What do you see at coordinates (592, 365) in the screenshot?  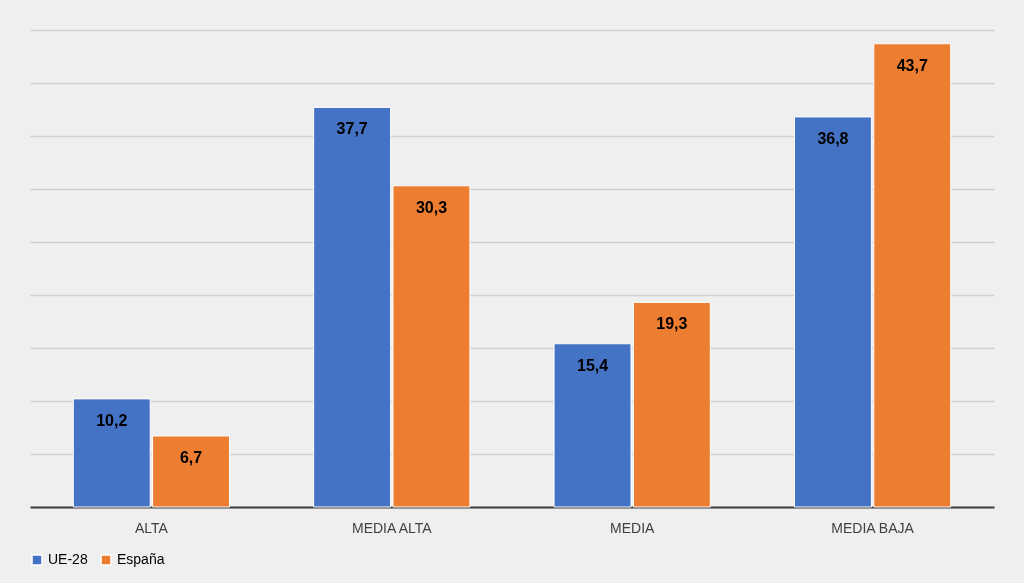 I see `data-label: 15,4` at bounding box center [592, 365].